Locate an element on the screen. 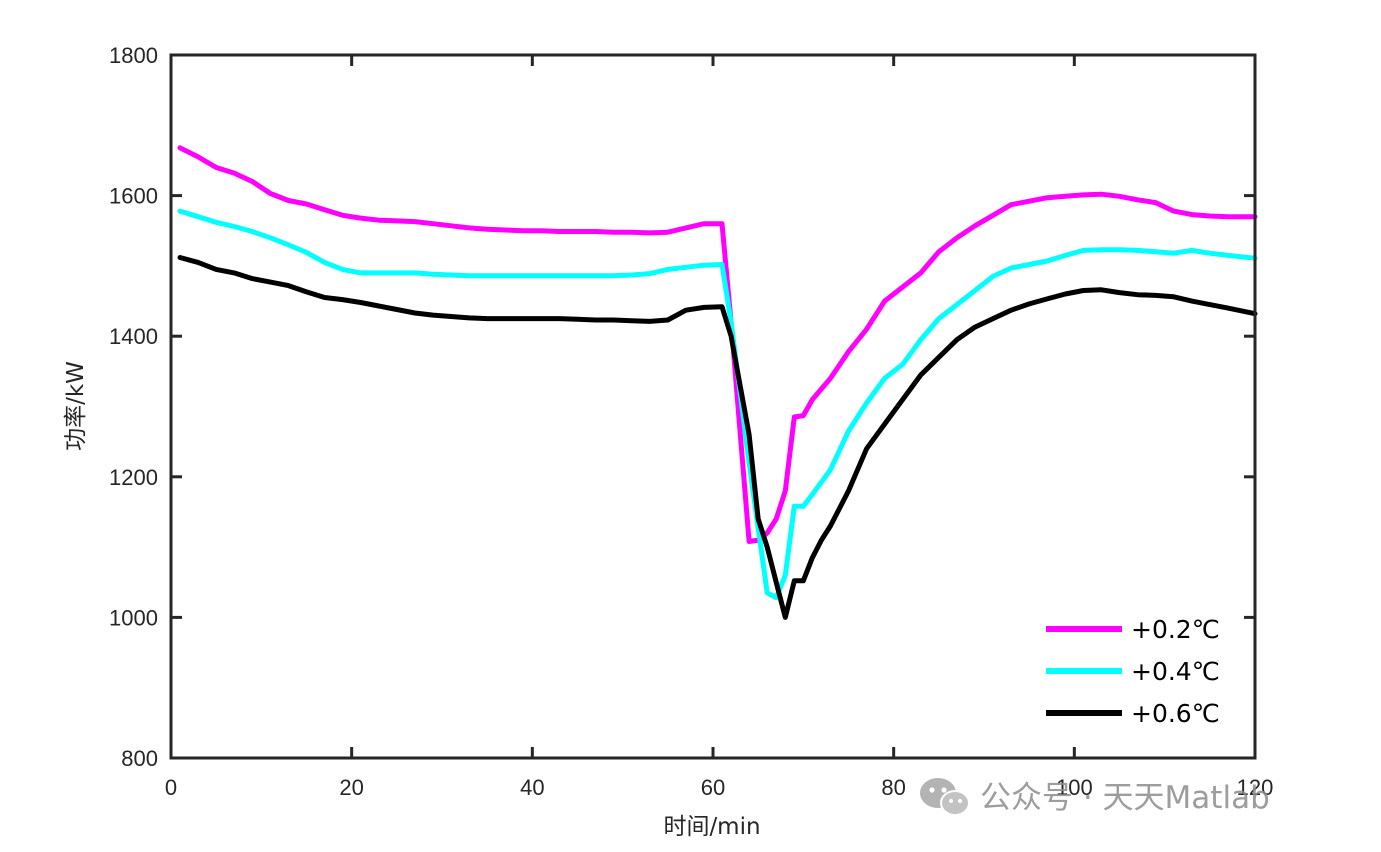  y-tick-label: 1400 is located at coordinates (133, 336).